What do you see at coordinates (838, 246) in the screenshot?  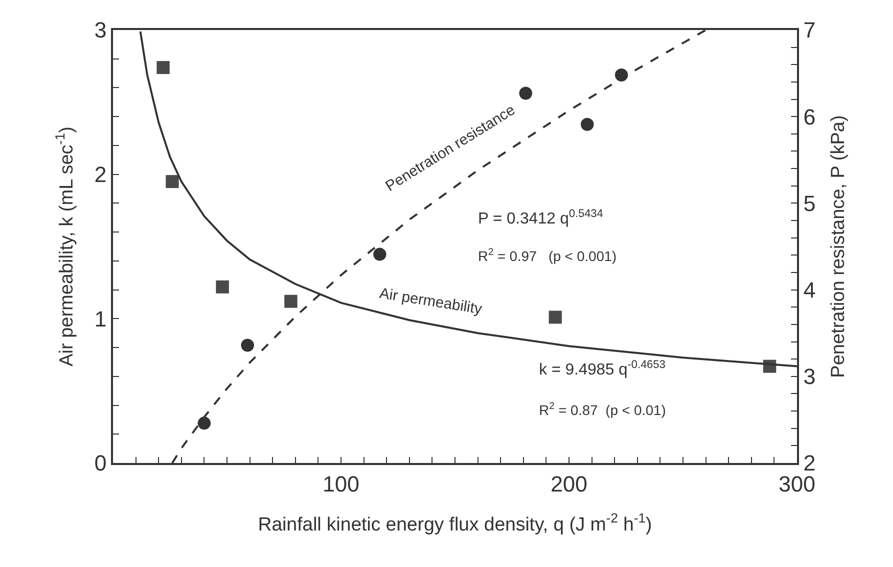 I see `y2-axis-title: Penetration resistance, P (kPa)` at bounding box center [838, 246].